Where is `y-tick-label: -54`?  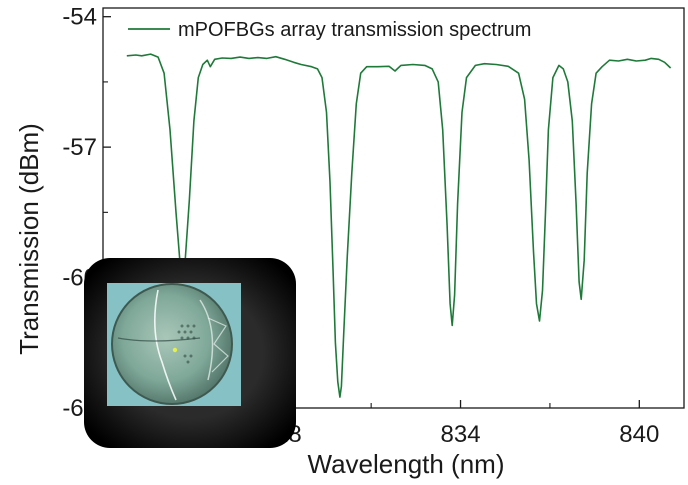 y-tick-label: -54 is located at coordinates (79, 17).